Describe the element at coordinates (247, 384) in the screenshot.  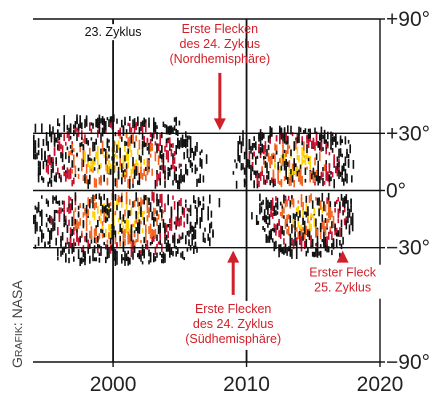
I see `x-tick-labels: 2000 2010 2020` at that location.